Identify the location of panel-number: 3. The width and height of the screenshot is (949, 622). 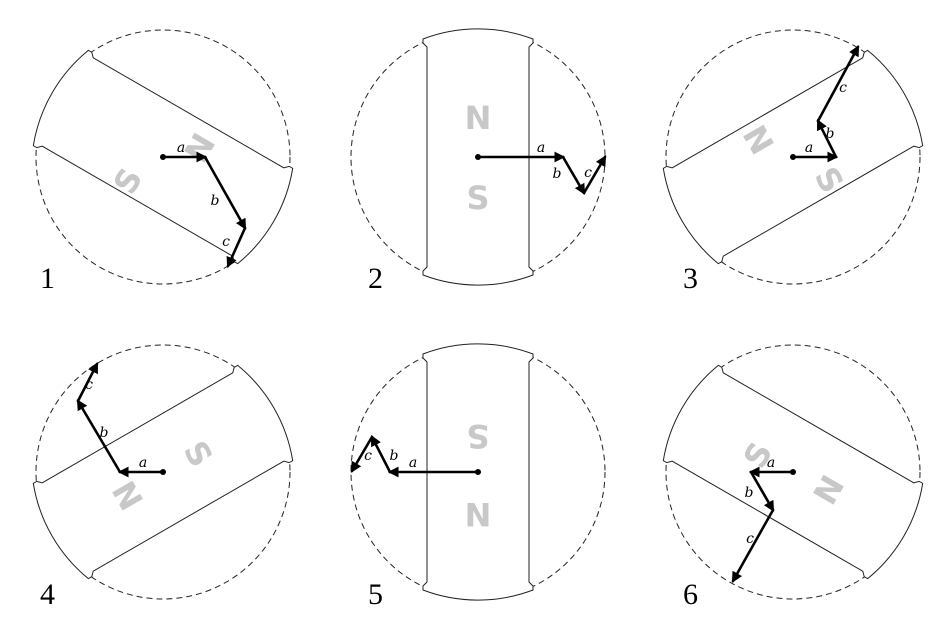
(690, 278).